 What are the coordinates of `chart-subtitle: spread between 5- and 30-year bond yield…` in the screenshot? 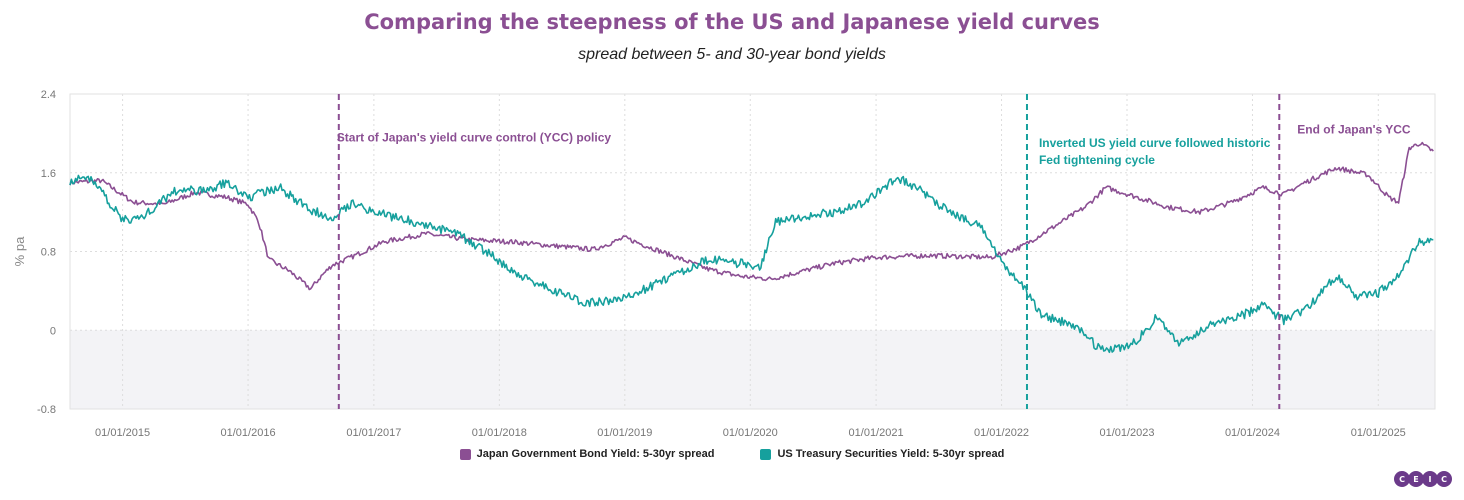 It's located at (732, 54).